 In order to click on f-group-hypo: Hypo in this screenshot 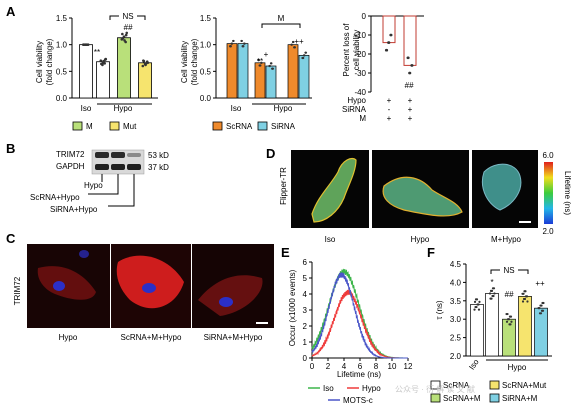, I will do `click(517, 367)`.